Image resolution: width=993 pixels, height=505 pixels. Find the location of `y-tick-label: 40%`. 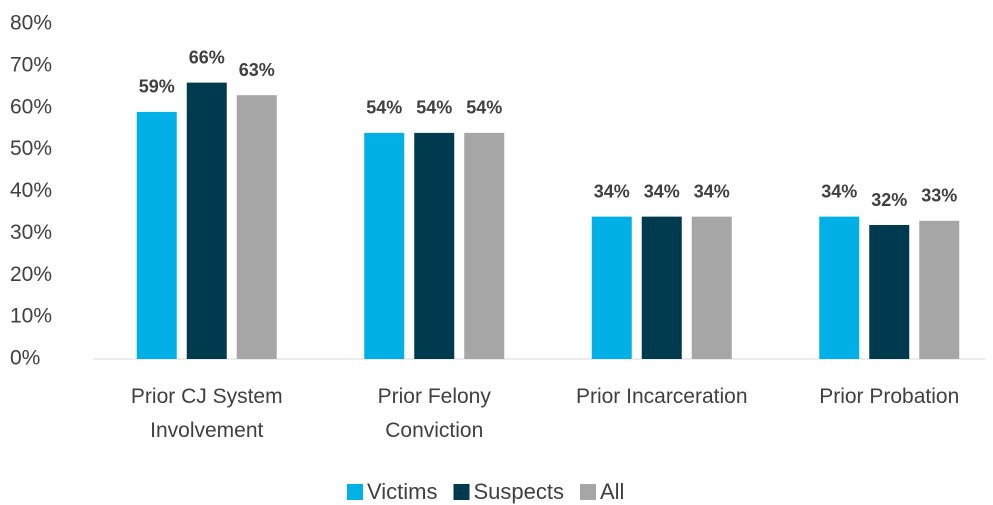

y-tick-label: 40% is located at coordinates (31, 190).